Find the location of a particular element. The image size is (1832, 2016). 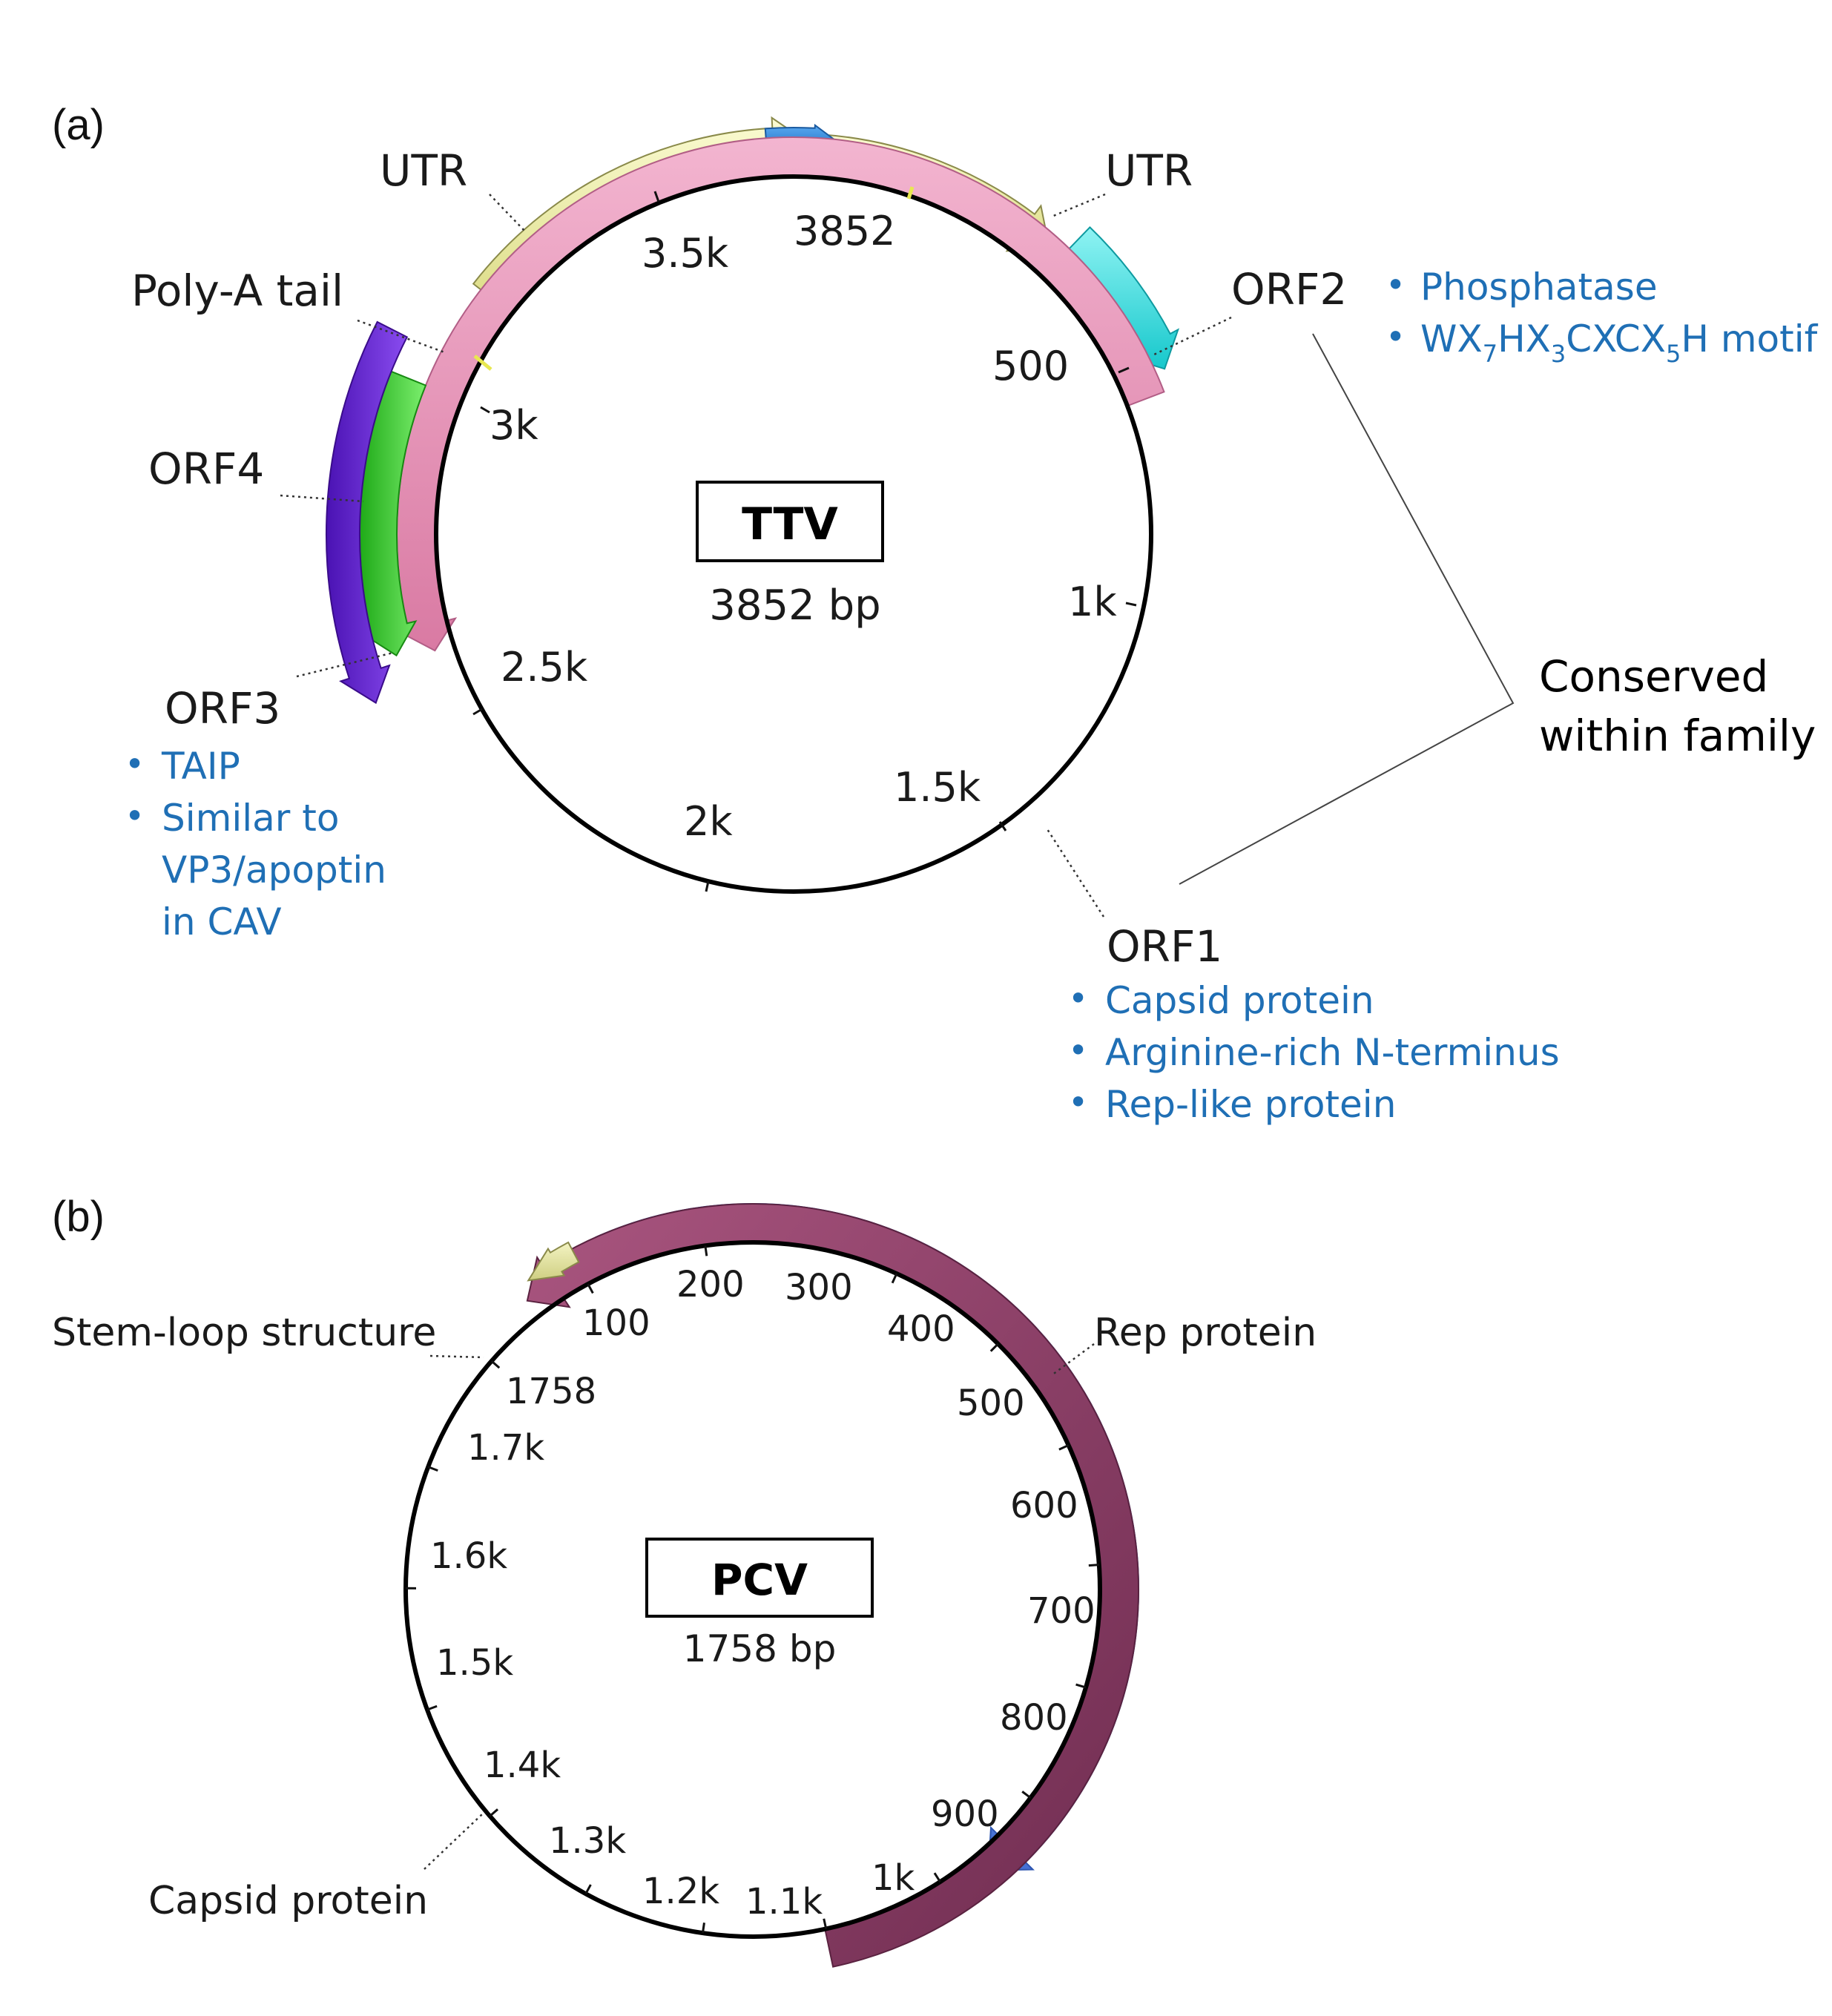

pcv-tick-200: 200 is located at coordinates (710, 1285).